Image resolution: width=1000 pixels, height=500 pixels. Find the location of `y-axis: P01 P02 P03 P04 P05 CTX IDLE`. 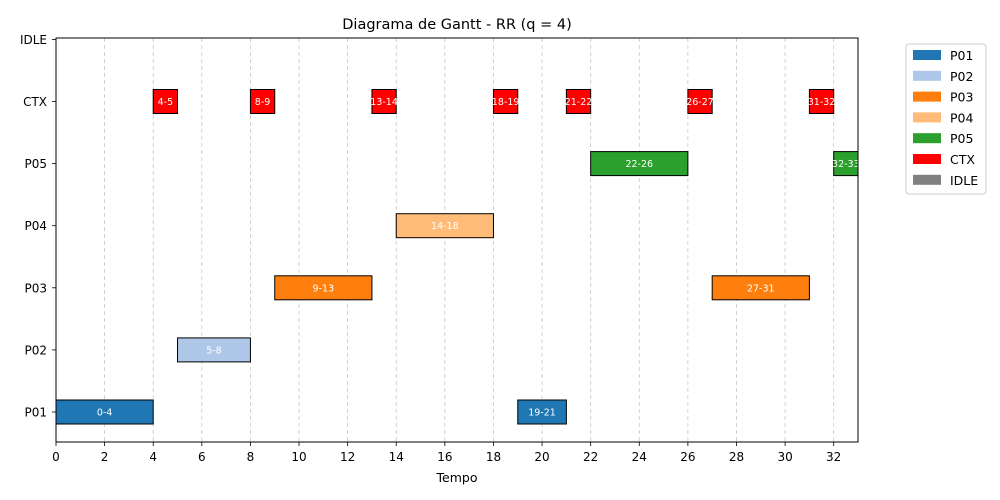

y-axis: P01 P02 P03 P04 P05 CTX IDLE is located at coordinates (38, 226).